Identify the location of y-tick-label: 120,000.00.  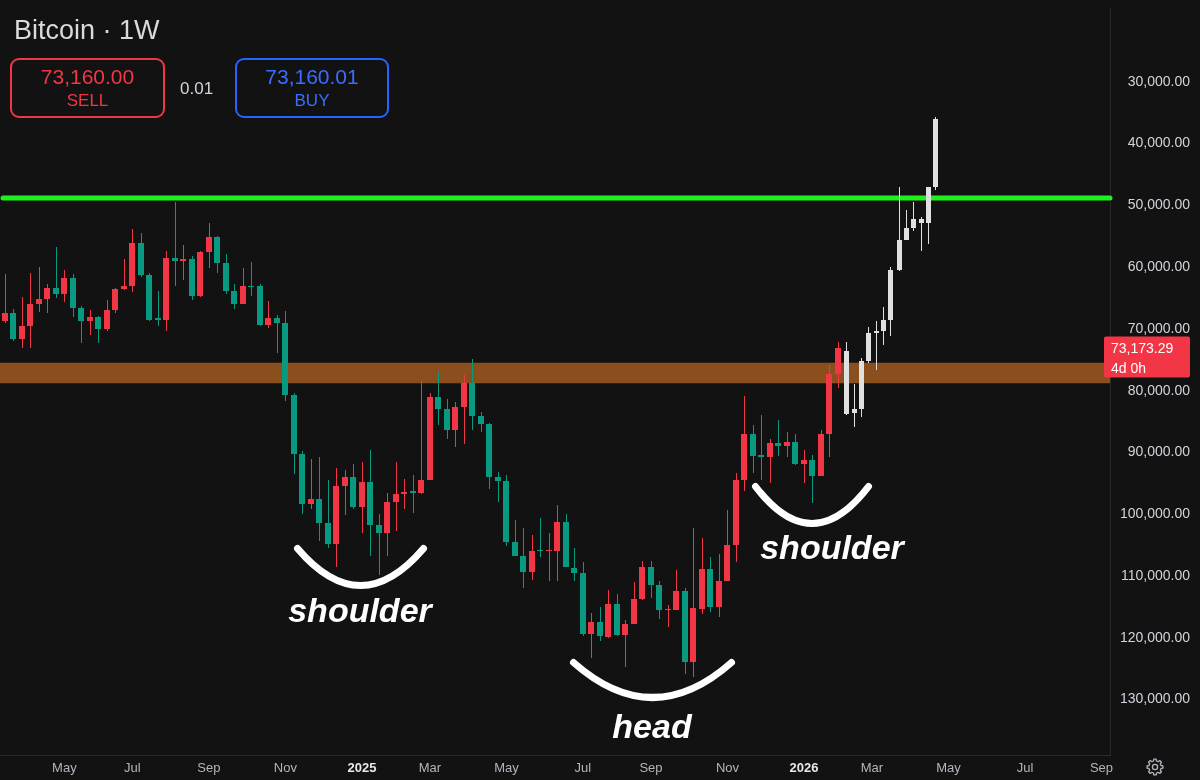
(1155, 636).